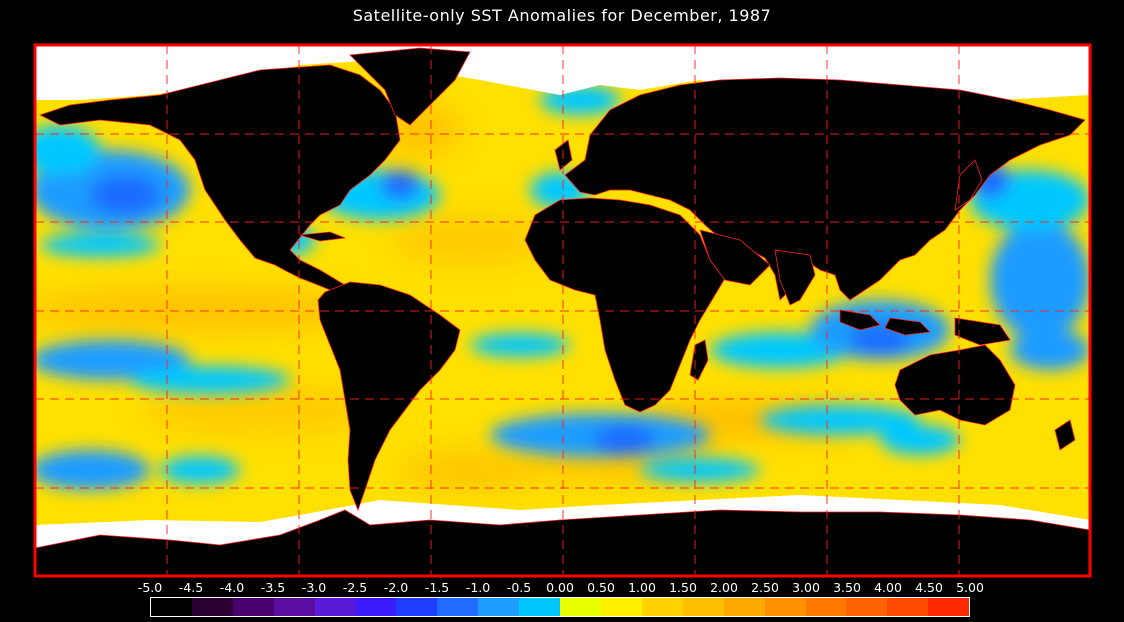 The width and height of the screenshot is (1124, 622). Describe the element at coordinates (219, 178) in the screenshot. I see `north-america` at that location.